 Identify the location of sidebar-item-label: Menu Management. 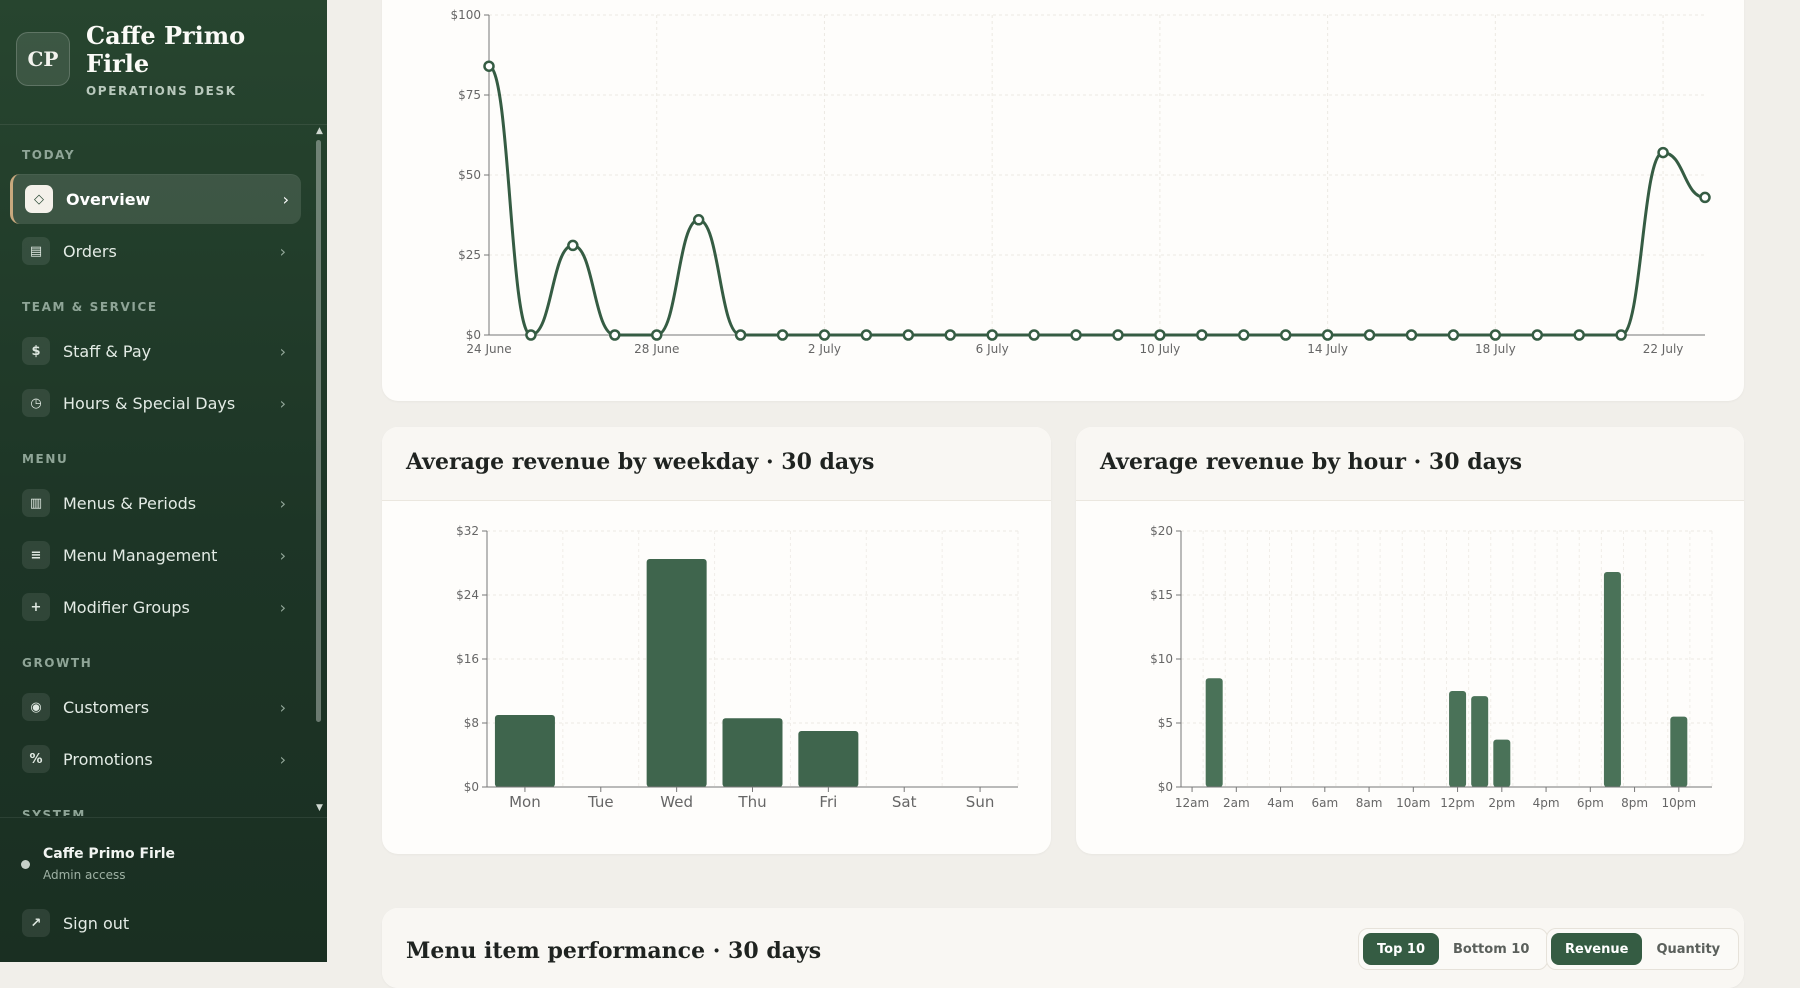
(140, 555).